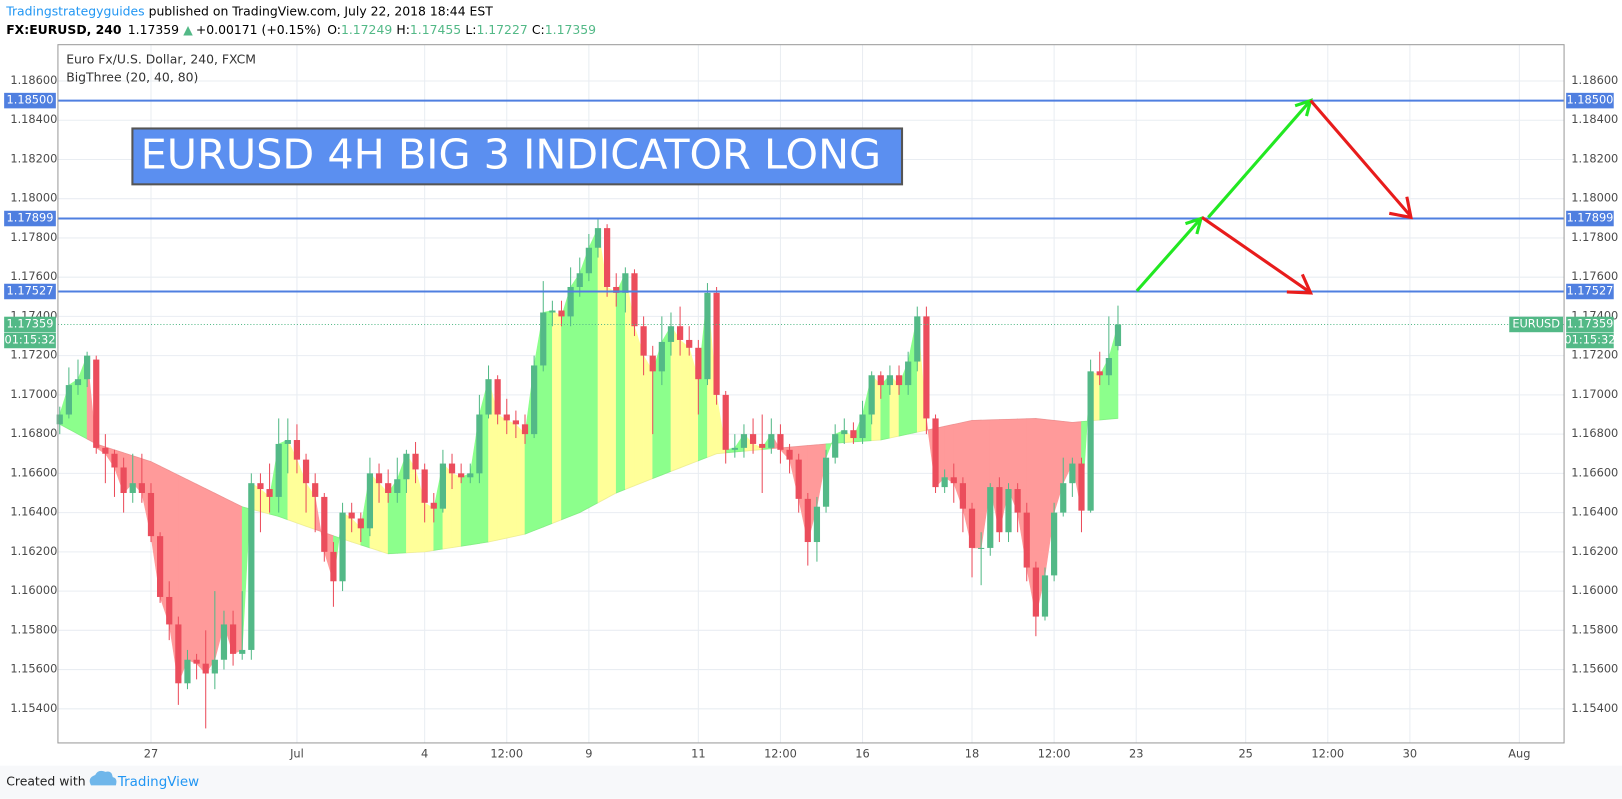 The height and width of the screenshot is (799, 1622). I want to click on y-tick-label: 1.17200, so click(1594, 355).